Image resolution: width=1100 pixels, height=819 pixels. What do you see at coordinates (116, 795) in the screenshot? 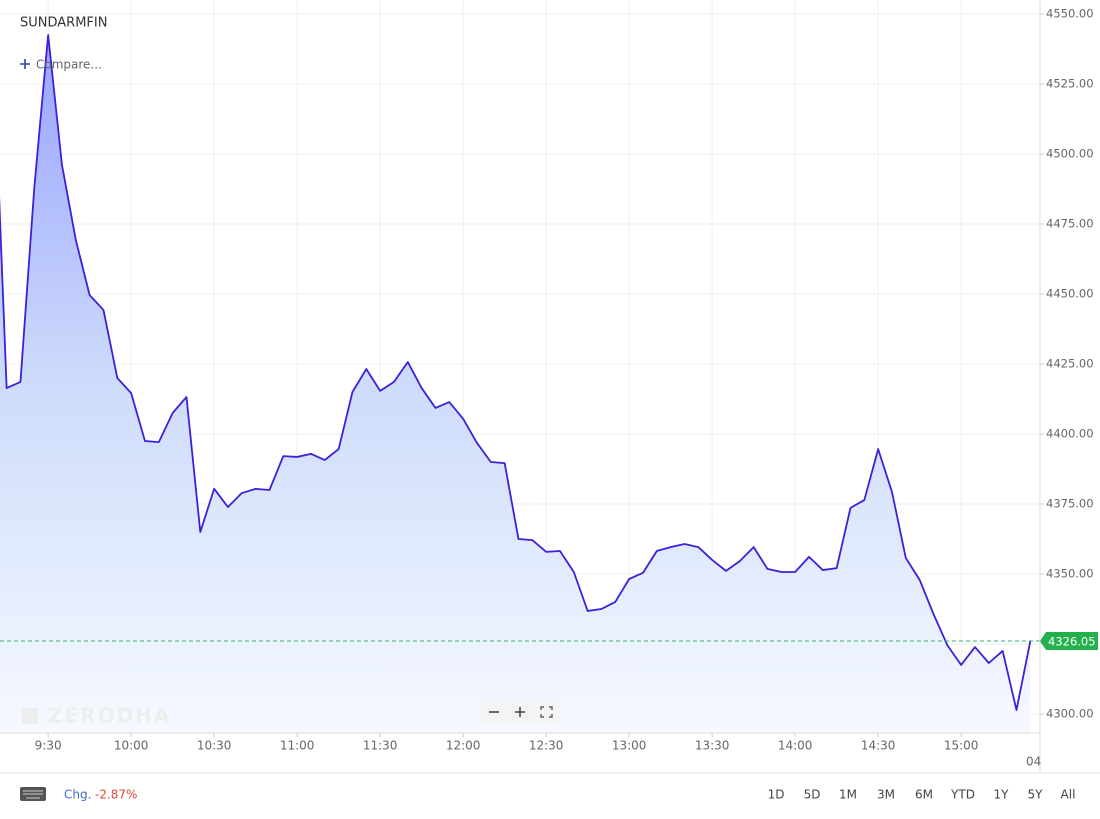
I see `change-value: -2.87%` at bounding box center [116, 795].